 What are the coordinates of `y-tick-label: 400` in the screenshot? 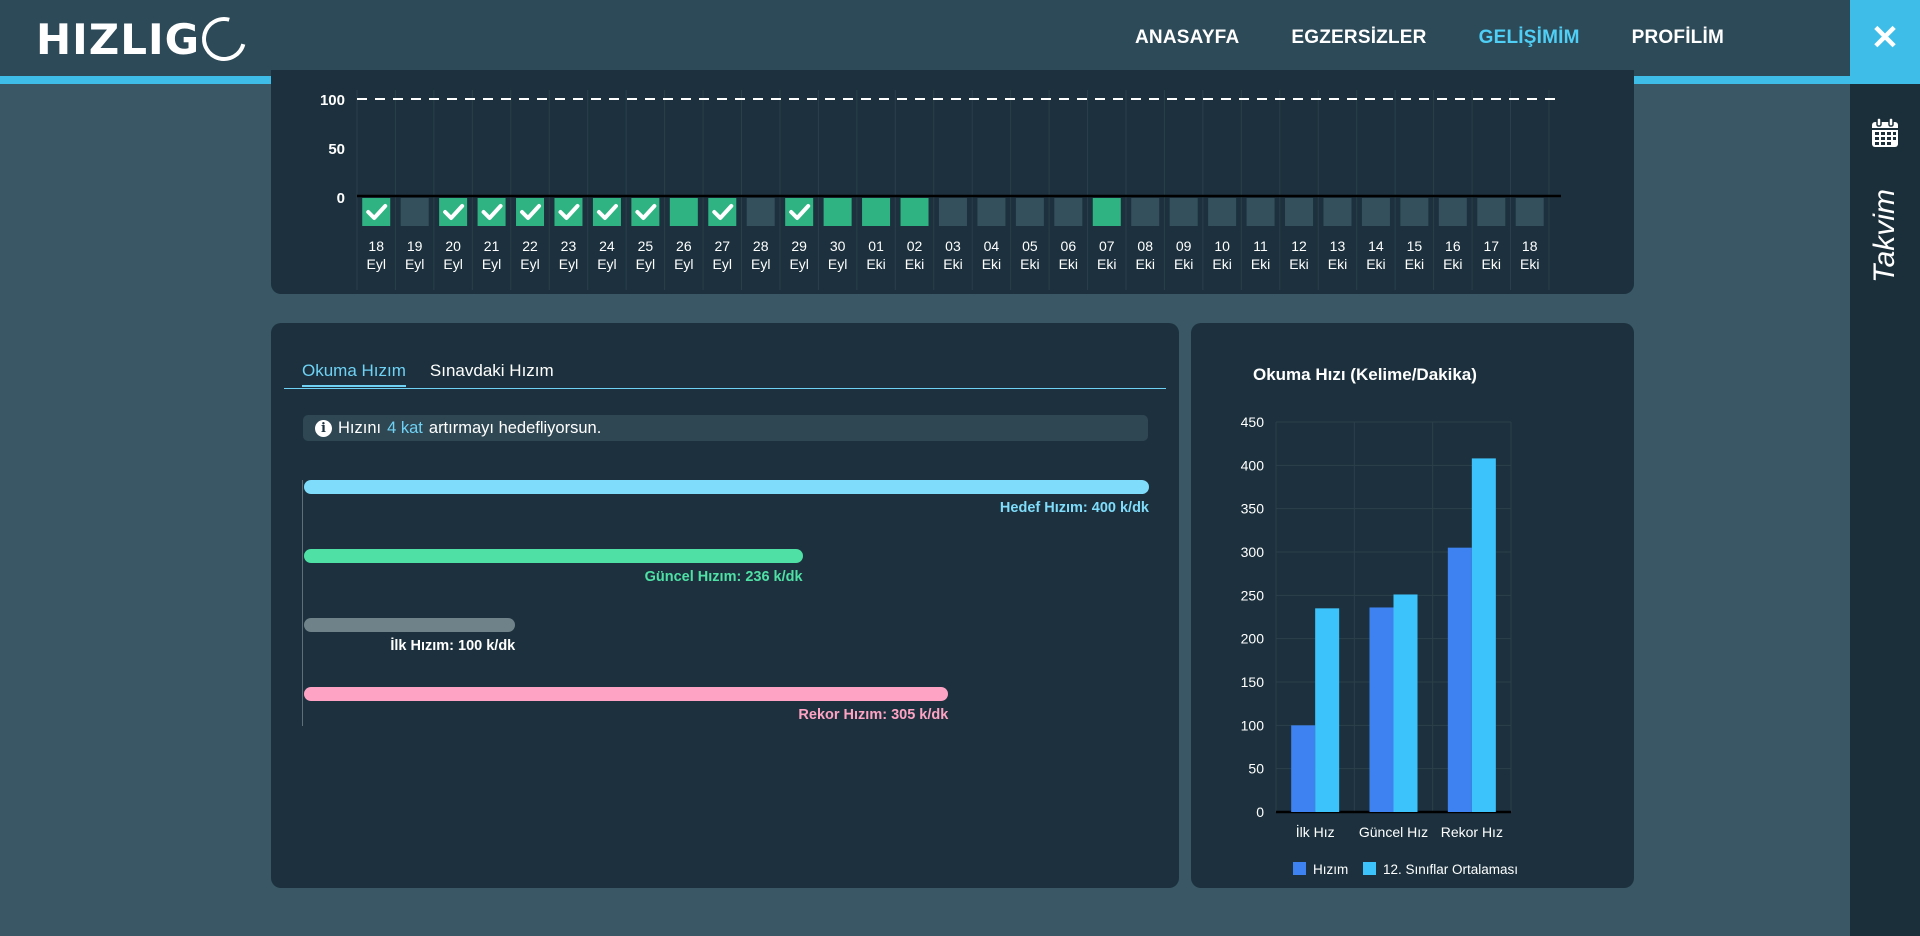 It's located at (1253, 465).